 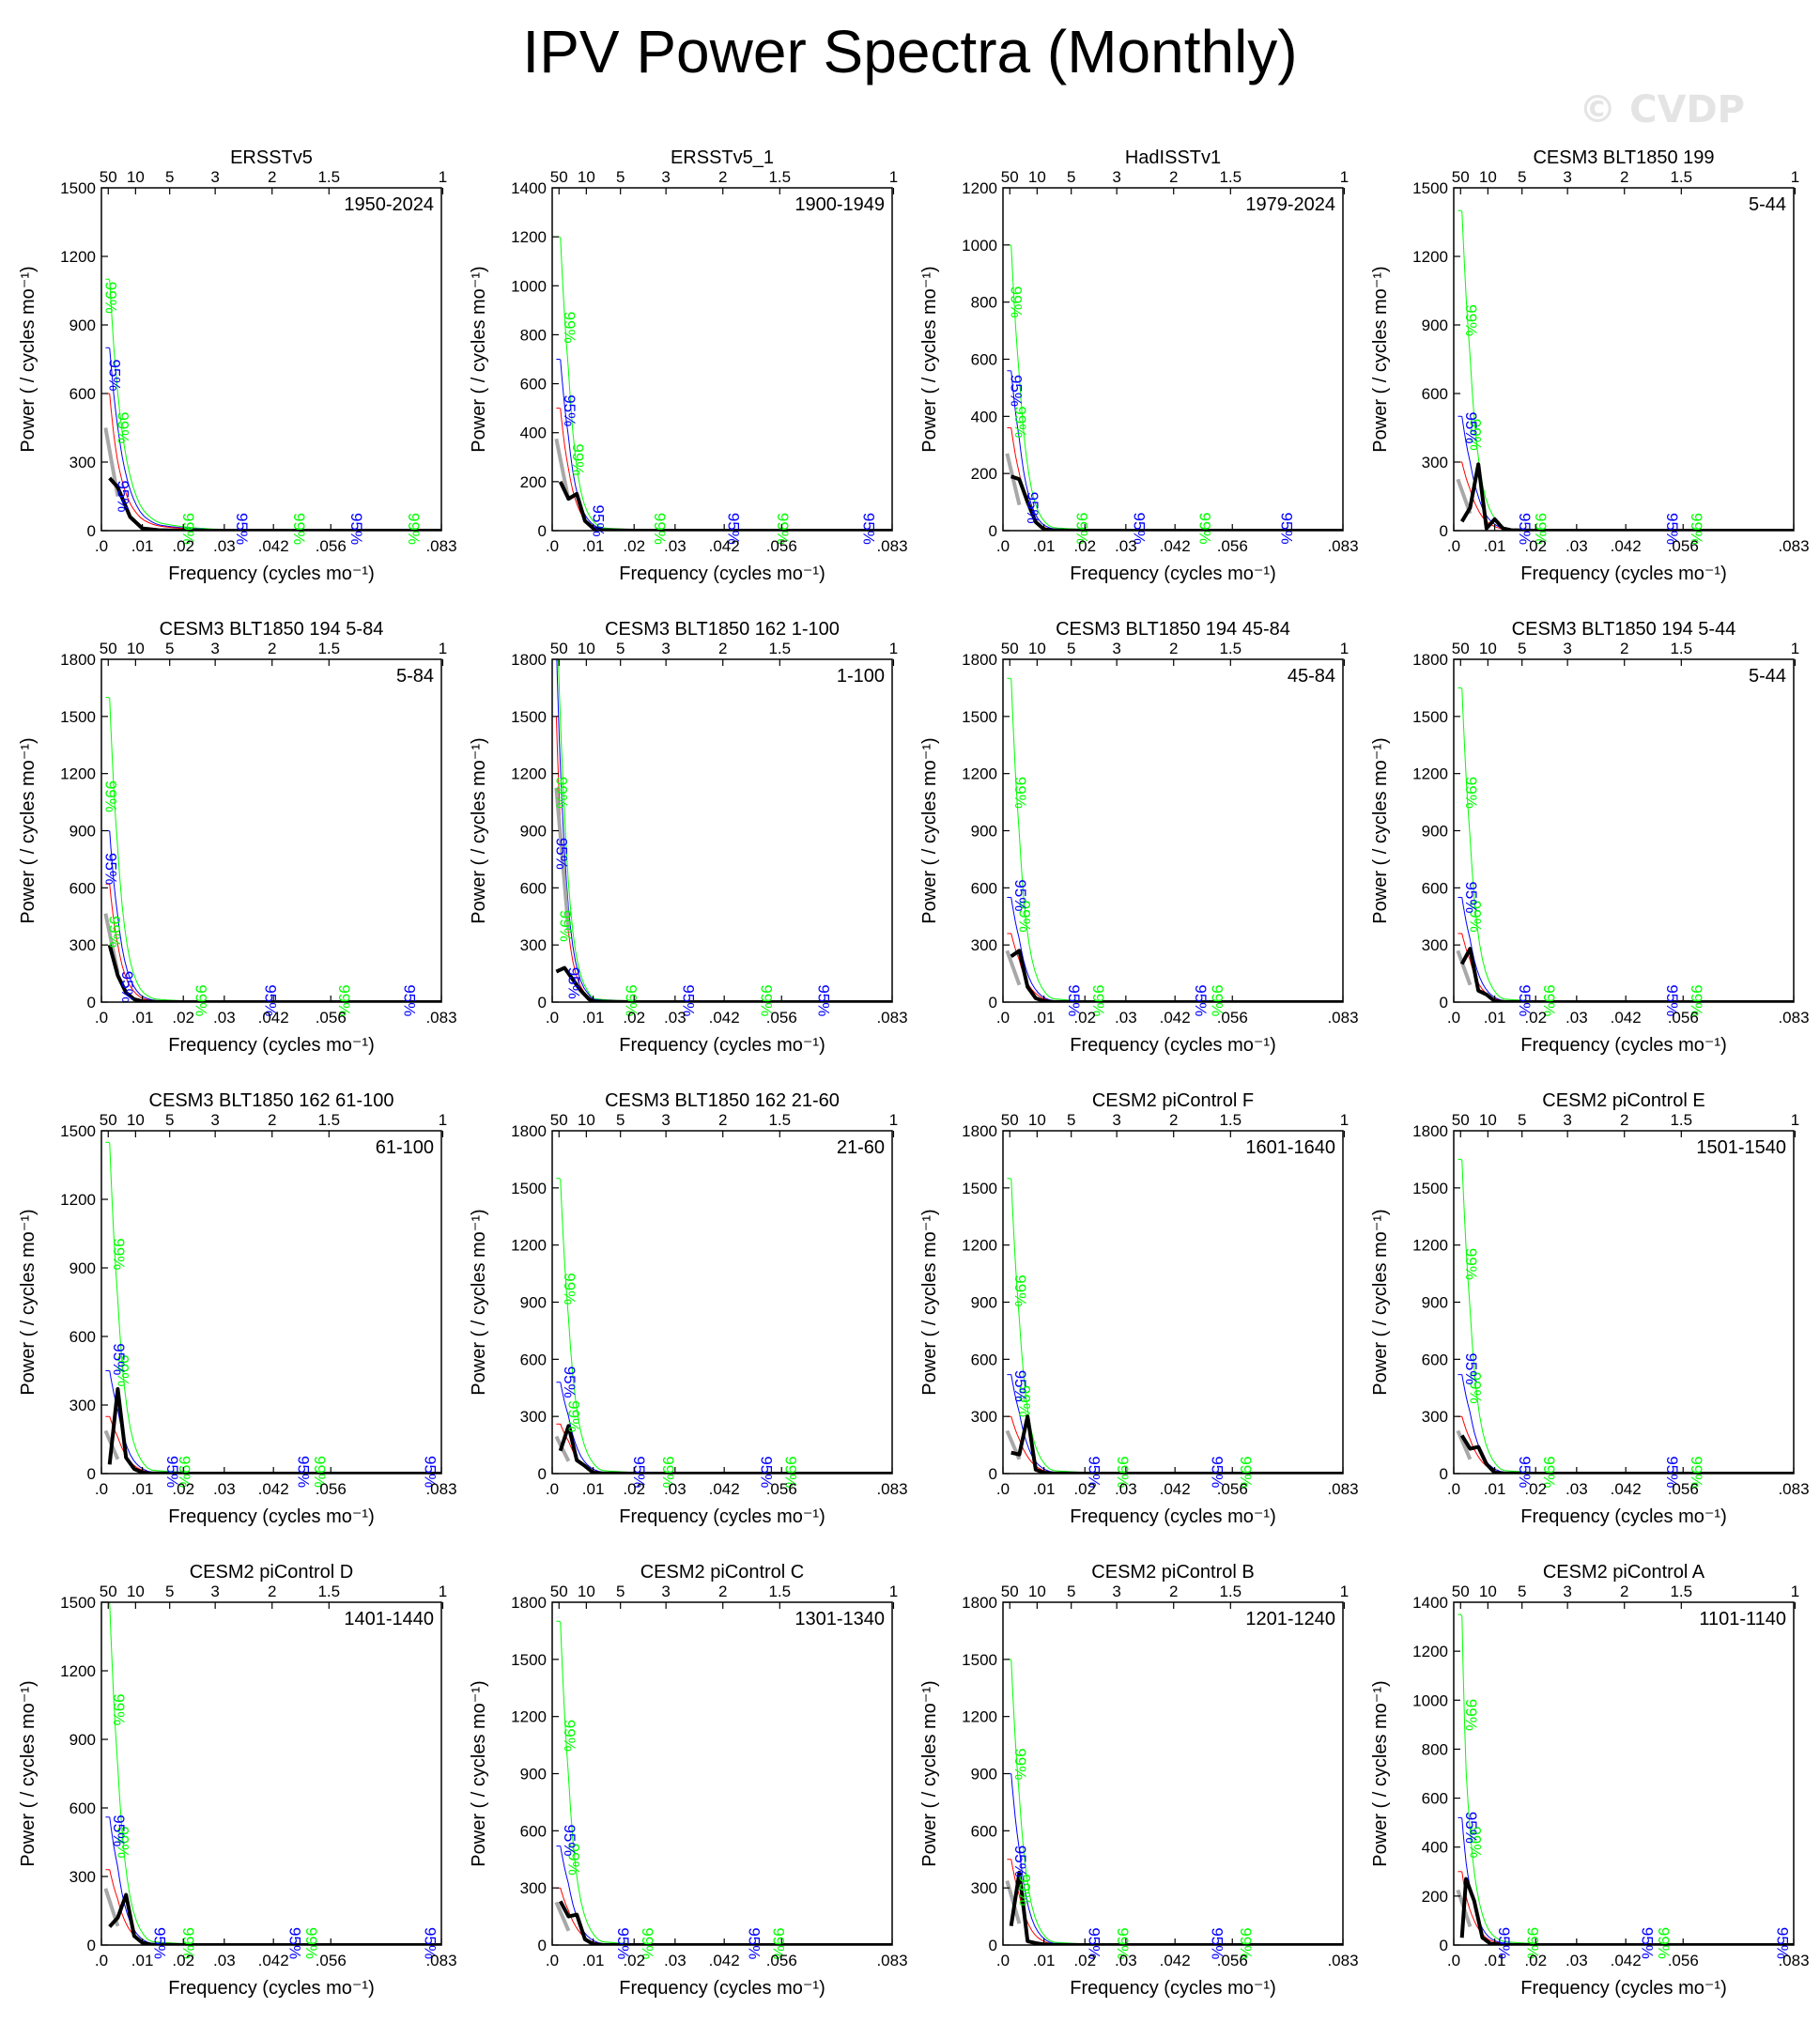 I want to click on spectrum-line, so click(x=1626, y=1454).